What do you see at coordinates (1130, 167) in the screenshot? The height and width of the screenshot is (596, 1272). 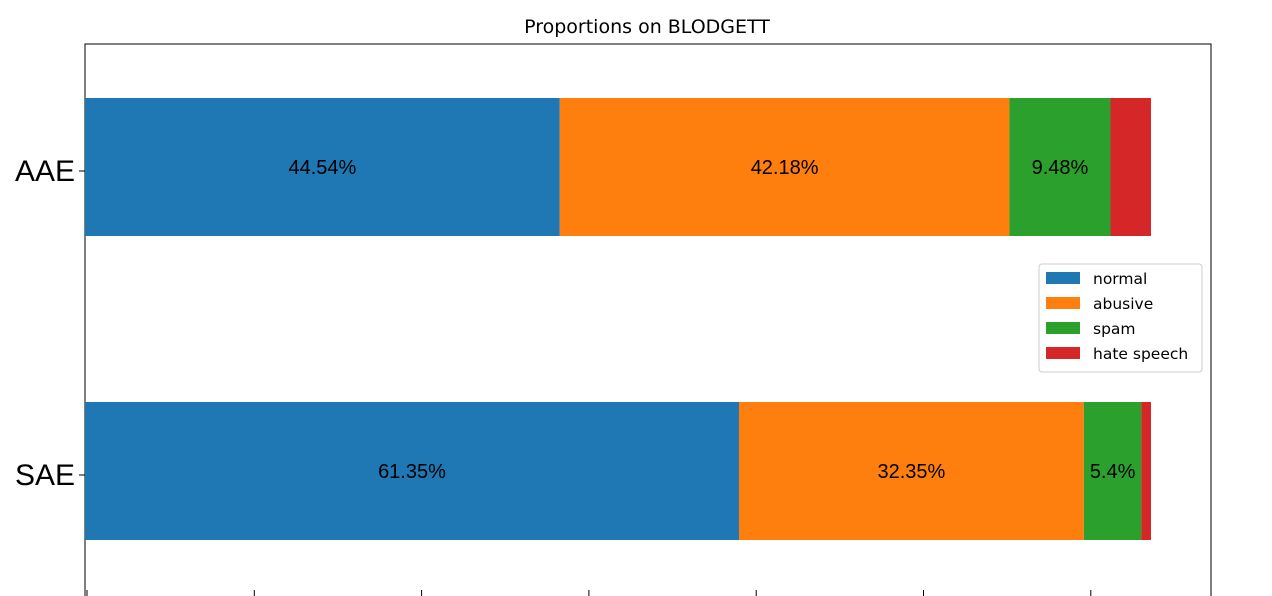 I see `bar-aae-hate-speech` at bounding box center [1130, 167].